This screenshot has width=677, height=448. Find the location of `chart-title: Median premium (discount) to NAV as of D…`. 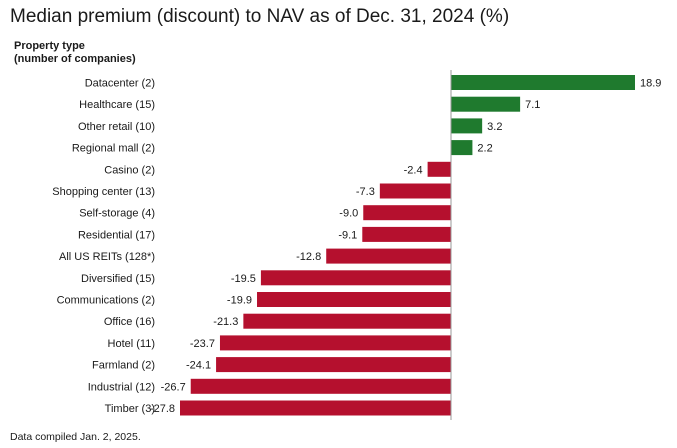

chart-title: Median premium (discount) to NAV as of D… is located at coordinates (260, 16).